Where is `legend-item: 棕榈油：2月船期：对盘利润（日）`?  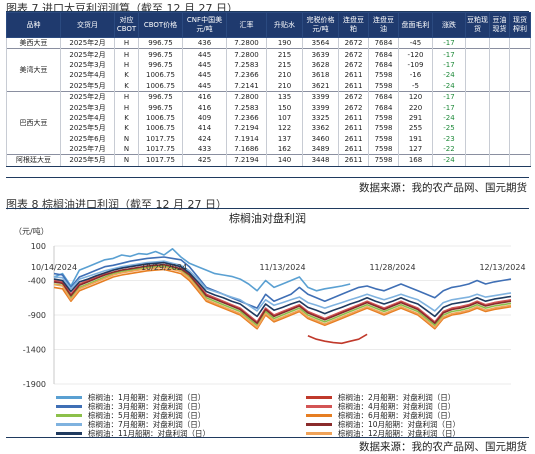
legend-item: 棕榈油：2月船期：对盘利润（日） is located at coordinates (380, 397).